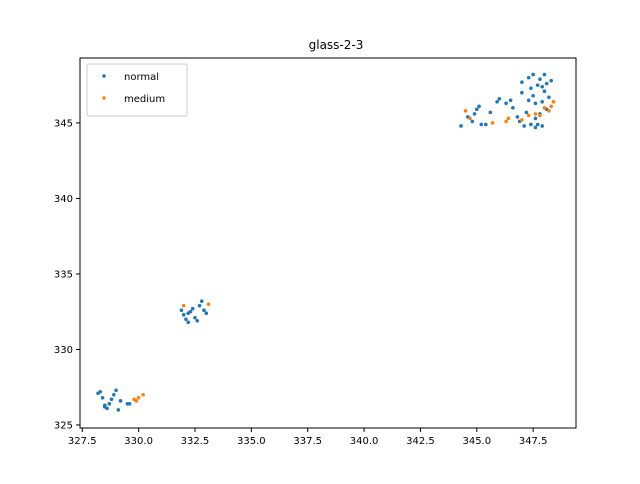  I want to click on x-tick-label: 330.0, so click(138, 441).